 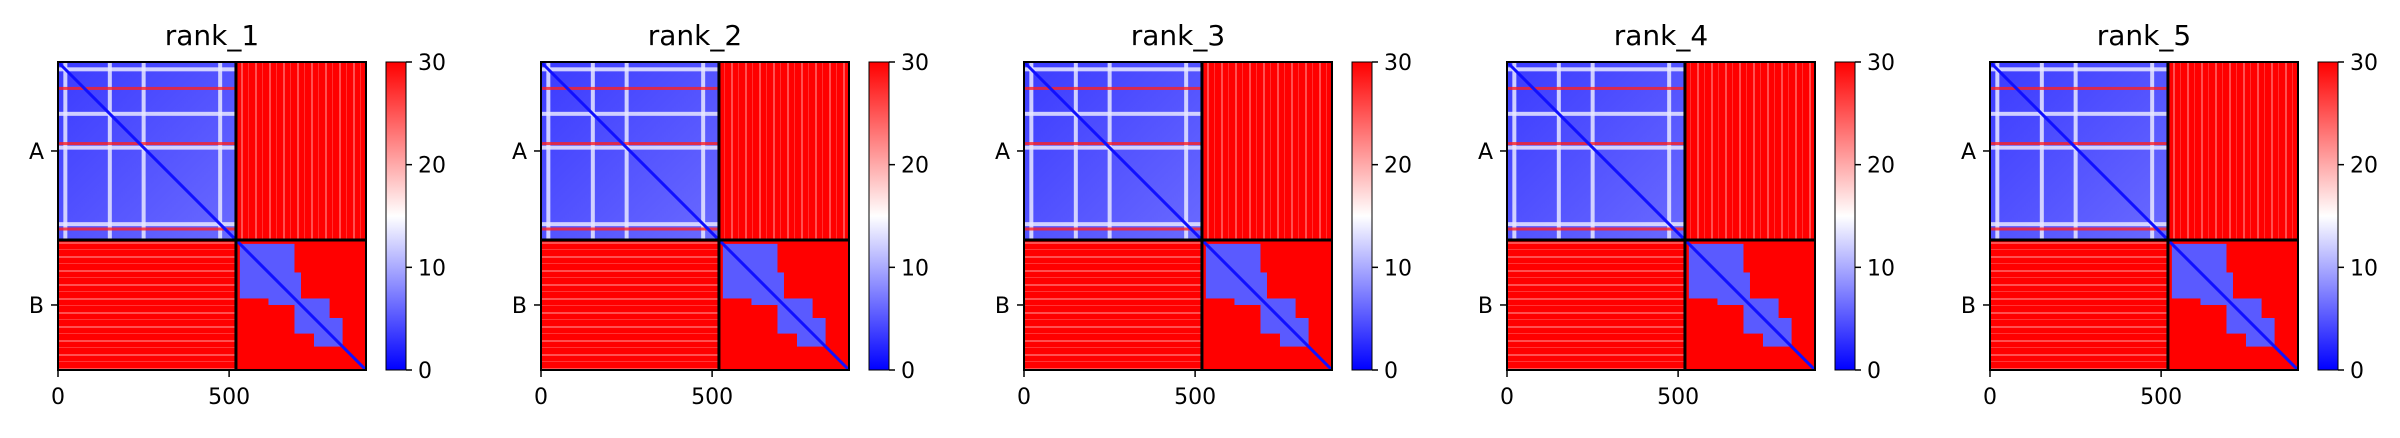 What do you see at coordinates (212, 35) in the screenshot?
I see `panel-title: rank_1` at bounding box center [212, 35].